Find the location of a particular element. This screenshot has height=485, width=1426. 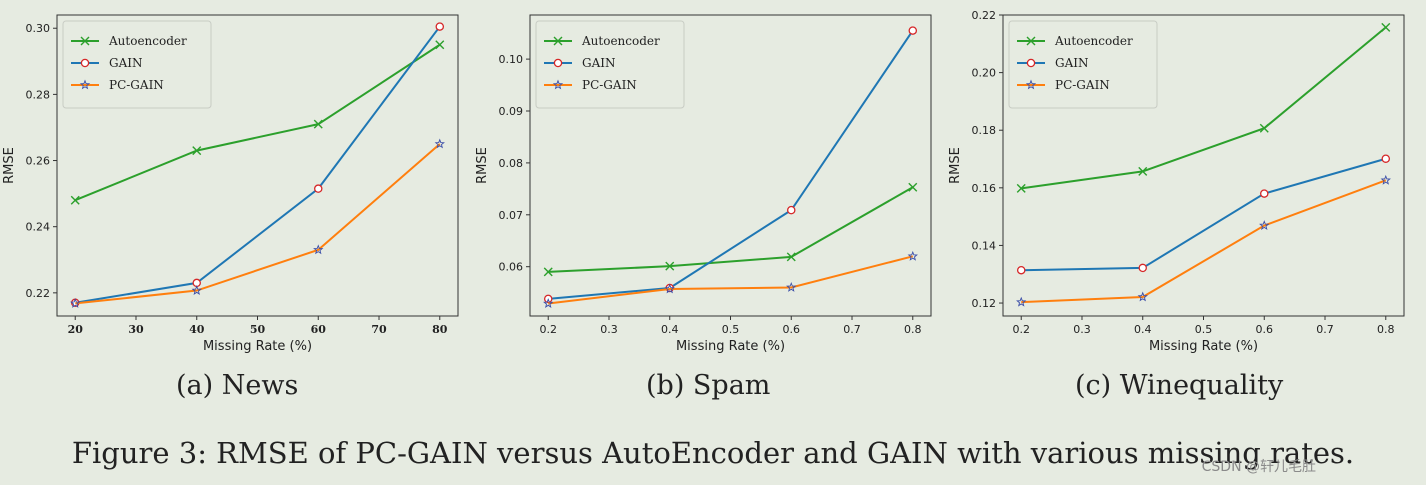

x-tick-label: 70 is located at coordinates (379, 329).